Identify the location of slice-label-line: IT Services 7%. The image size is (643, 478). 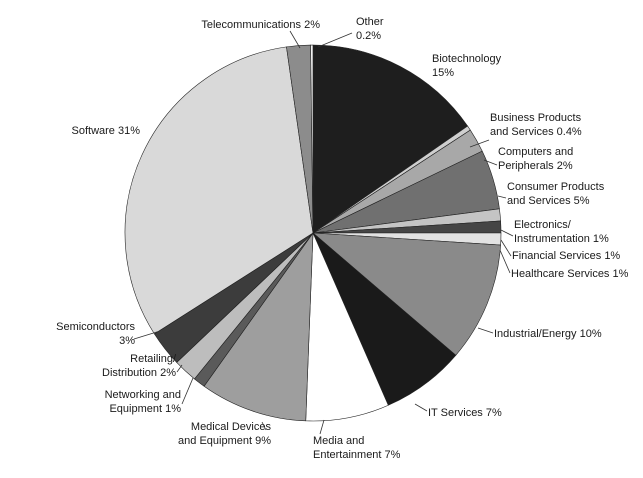
(465, 413).